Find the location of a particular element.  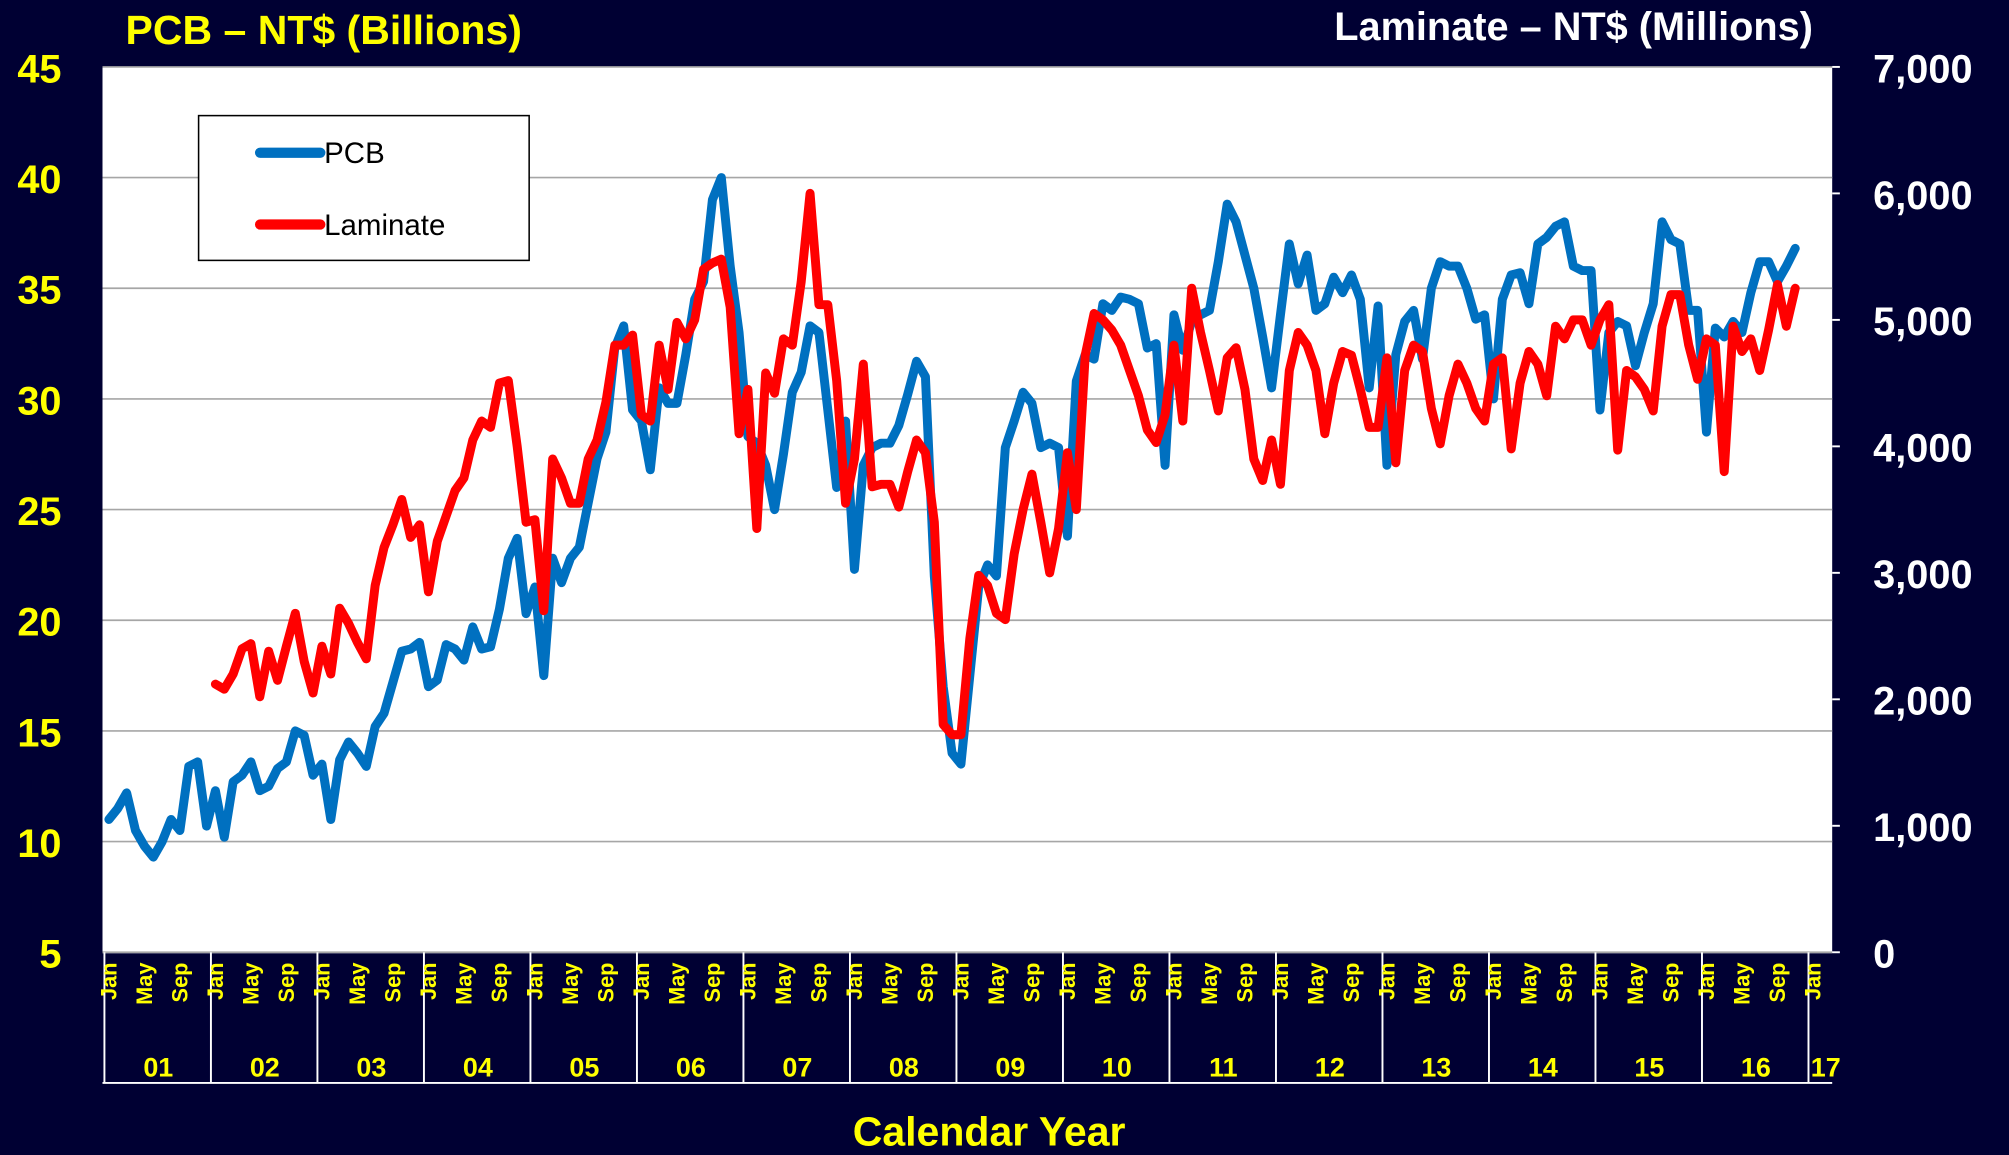

year-label: 06 is located at coordinates (691, 1068).